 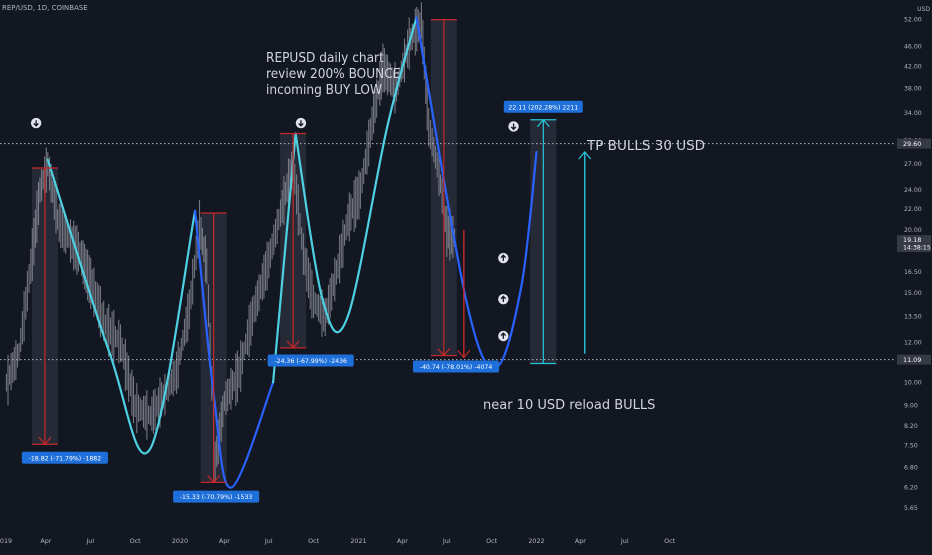 I want to click on x-tick-label-6: Jul, so click(x=268, y=541).